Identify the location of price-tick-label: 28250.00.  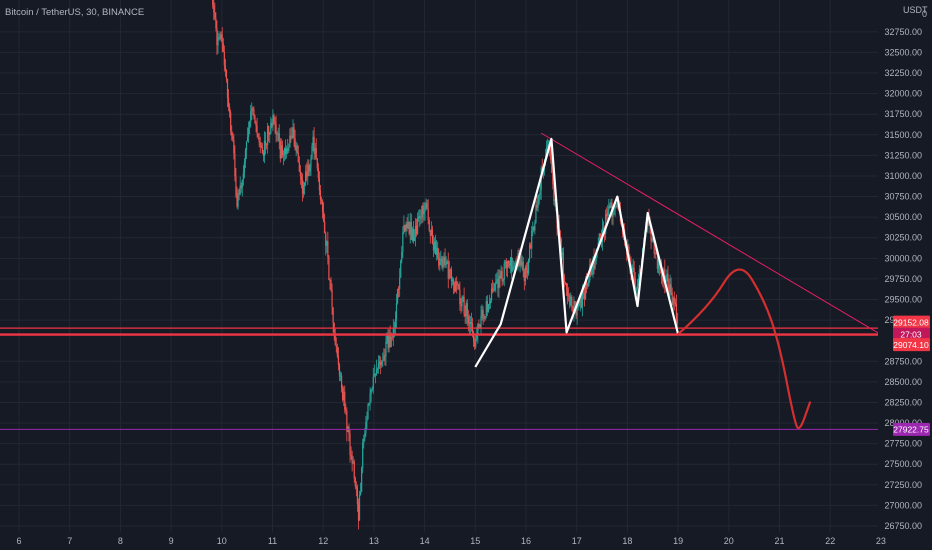
(903, 402).